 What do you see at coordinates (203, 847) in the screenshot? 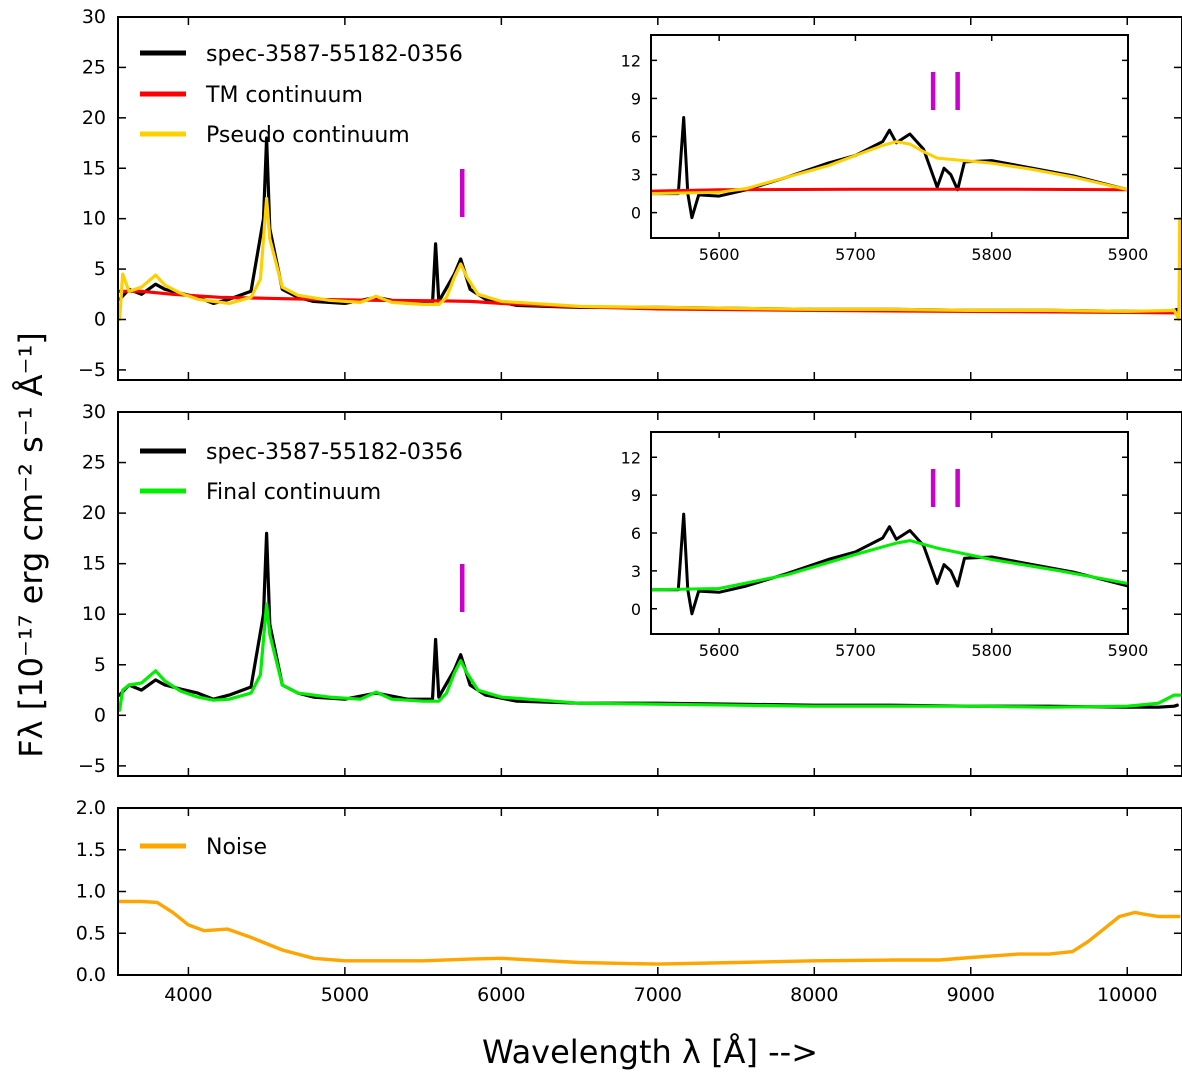
I see `legend-noise: Noise` at bounding box center [203, 847].